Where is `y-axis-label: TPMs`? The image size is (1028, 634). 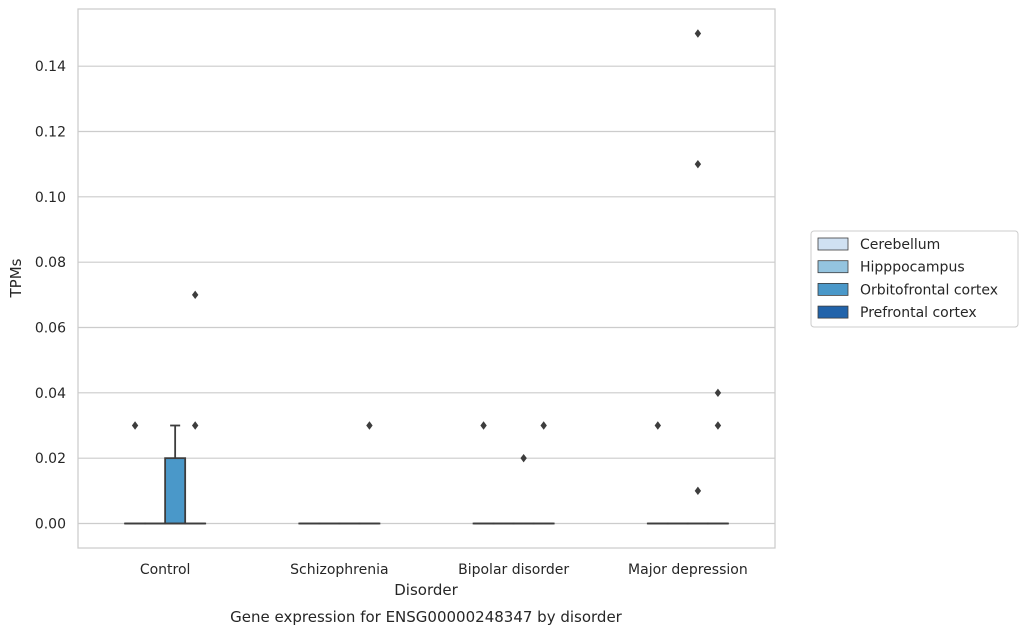
y-axis-label: TPMs is located at coordinates (16, 278).